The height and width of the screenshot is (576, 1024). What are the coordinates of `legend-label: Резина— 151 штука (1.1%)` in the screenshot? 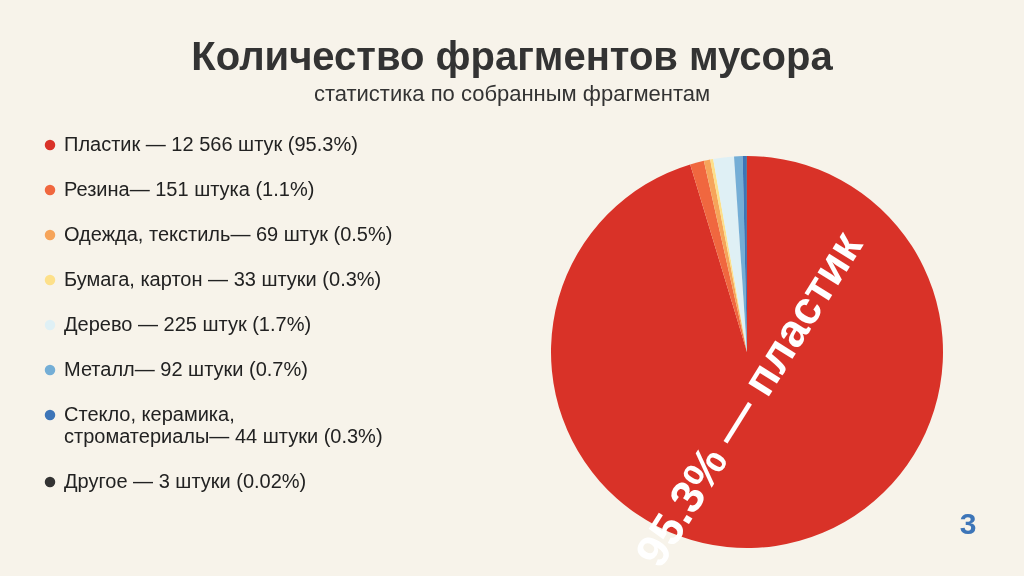 It's located at (189, 189).